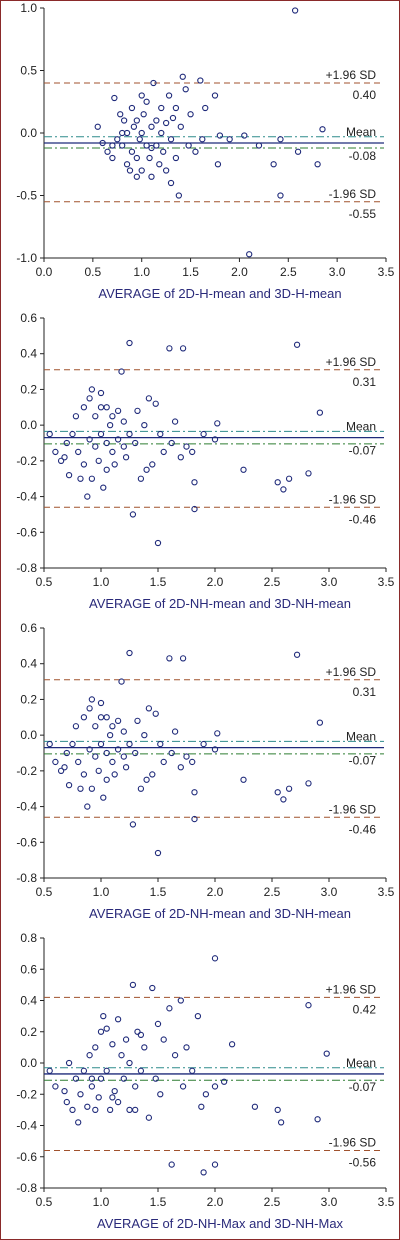  Describe the element at coordinates (141, 272) in the screenshot. I see `x-tick-label: 1.0` at that location.